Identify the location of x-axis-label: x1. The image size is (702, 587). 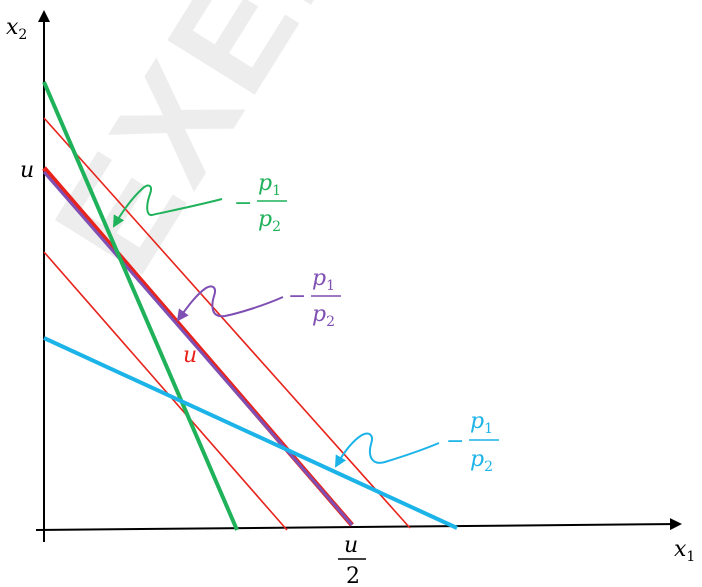
(684, 551).